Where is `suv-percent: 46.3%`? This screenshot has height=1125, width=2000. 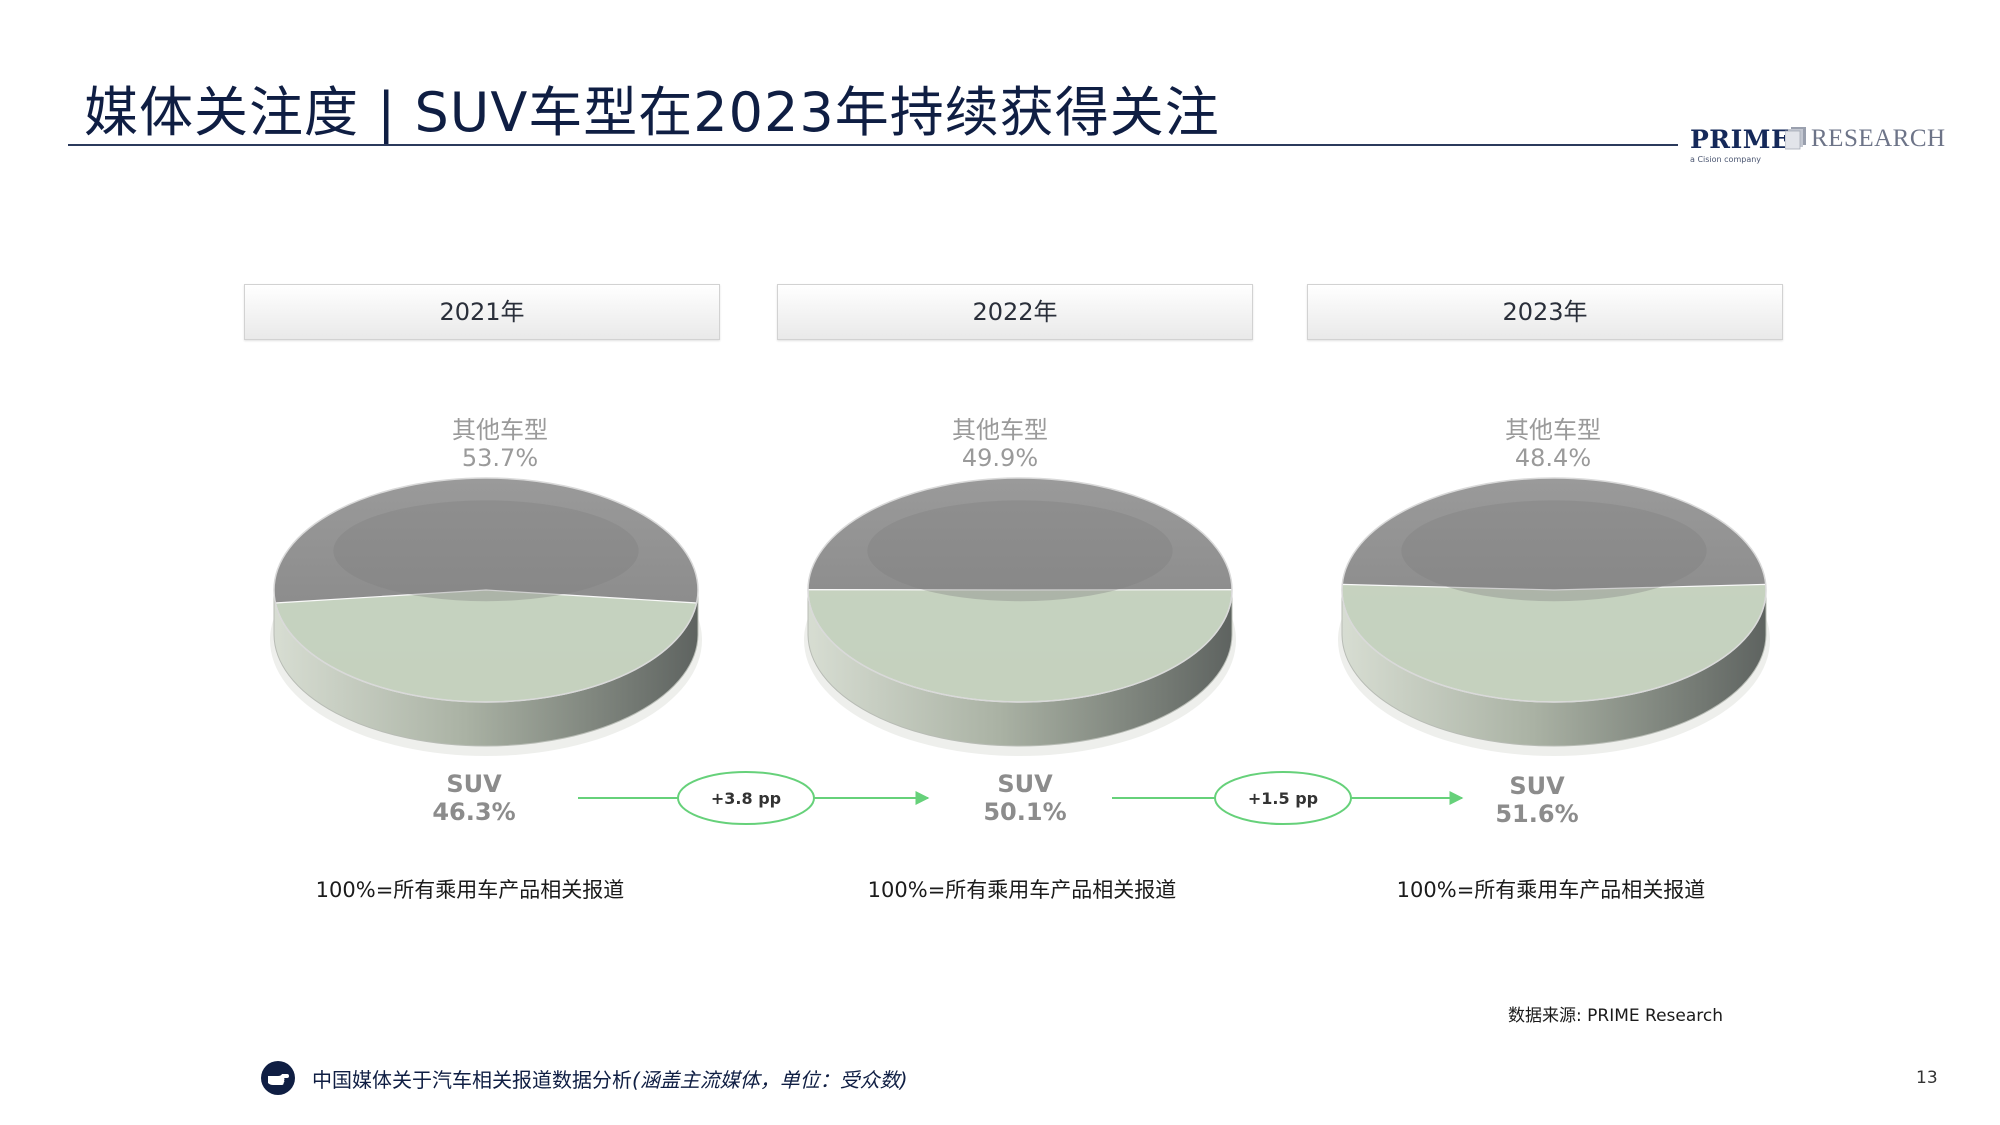 suv-percent: 46.3% is located at coordinates (474, 811).